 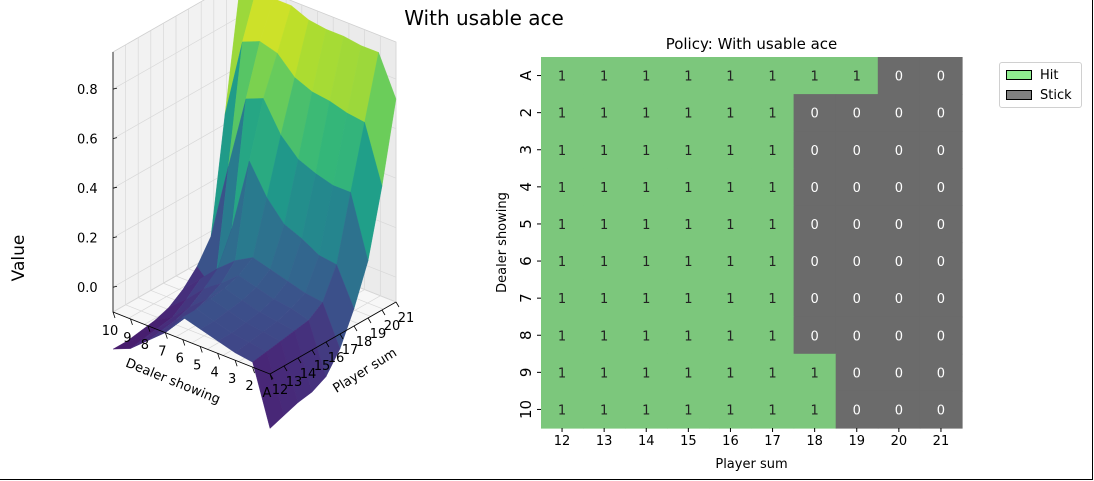 I want to click on player-tick-label: 20, so click(x=392, y=326).